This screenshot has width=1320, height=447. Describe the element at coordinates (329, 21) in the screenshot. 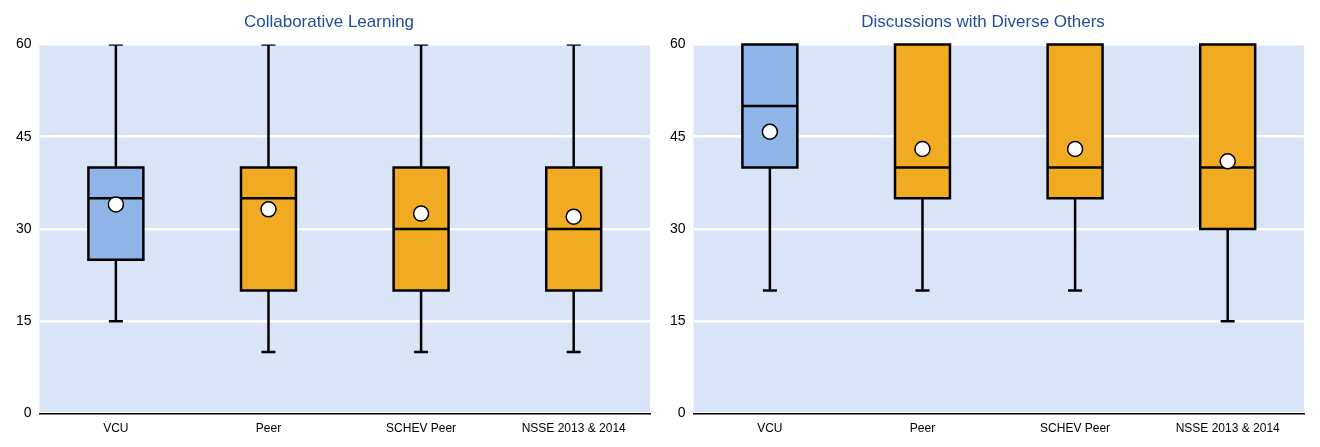

I see `chart-title: Collaborative Learning` at that location.